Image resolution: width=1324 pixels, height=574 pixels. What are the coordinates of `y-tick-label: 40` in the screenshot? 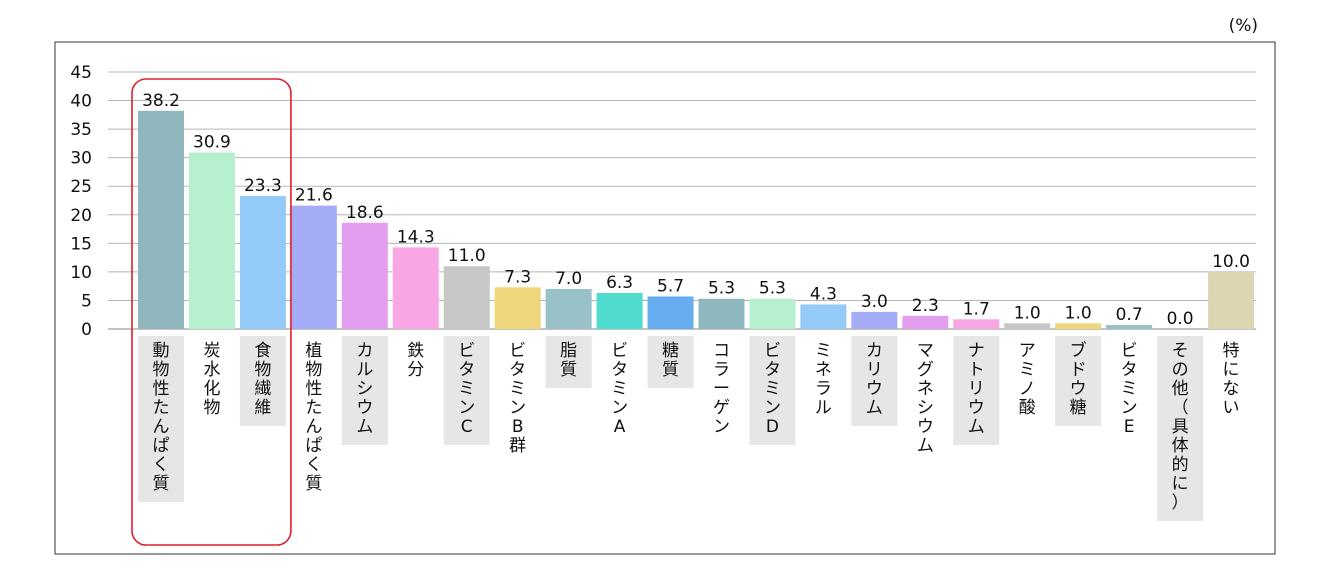 It's located at (81, 102).